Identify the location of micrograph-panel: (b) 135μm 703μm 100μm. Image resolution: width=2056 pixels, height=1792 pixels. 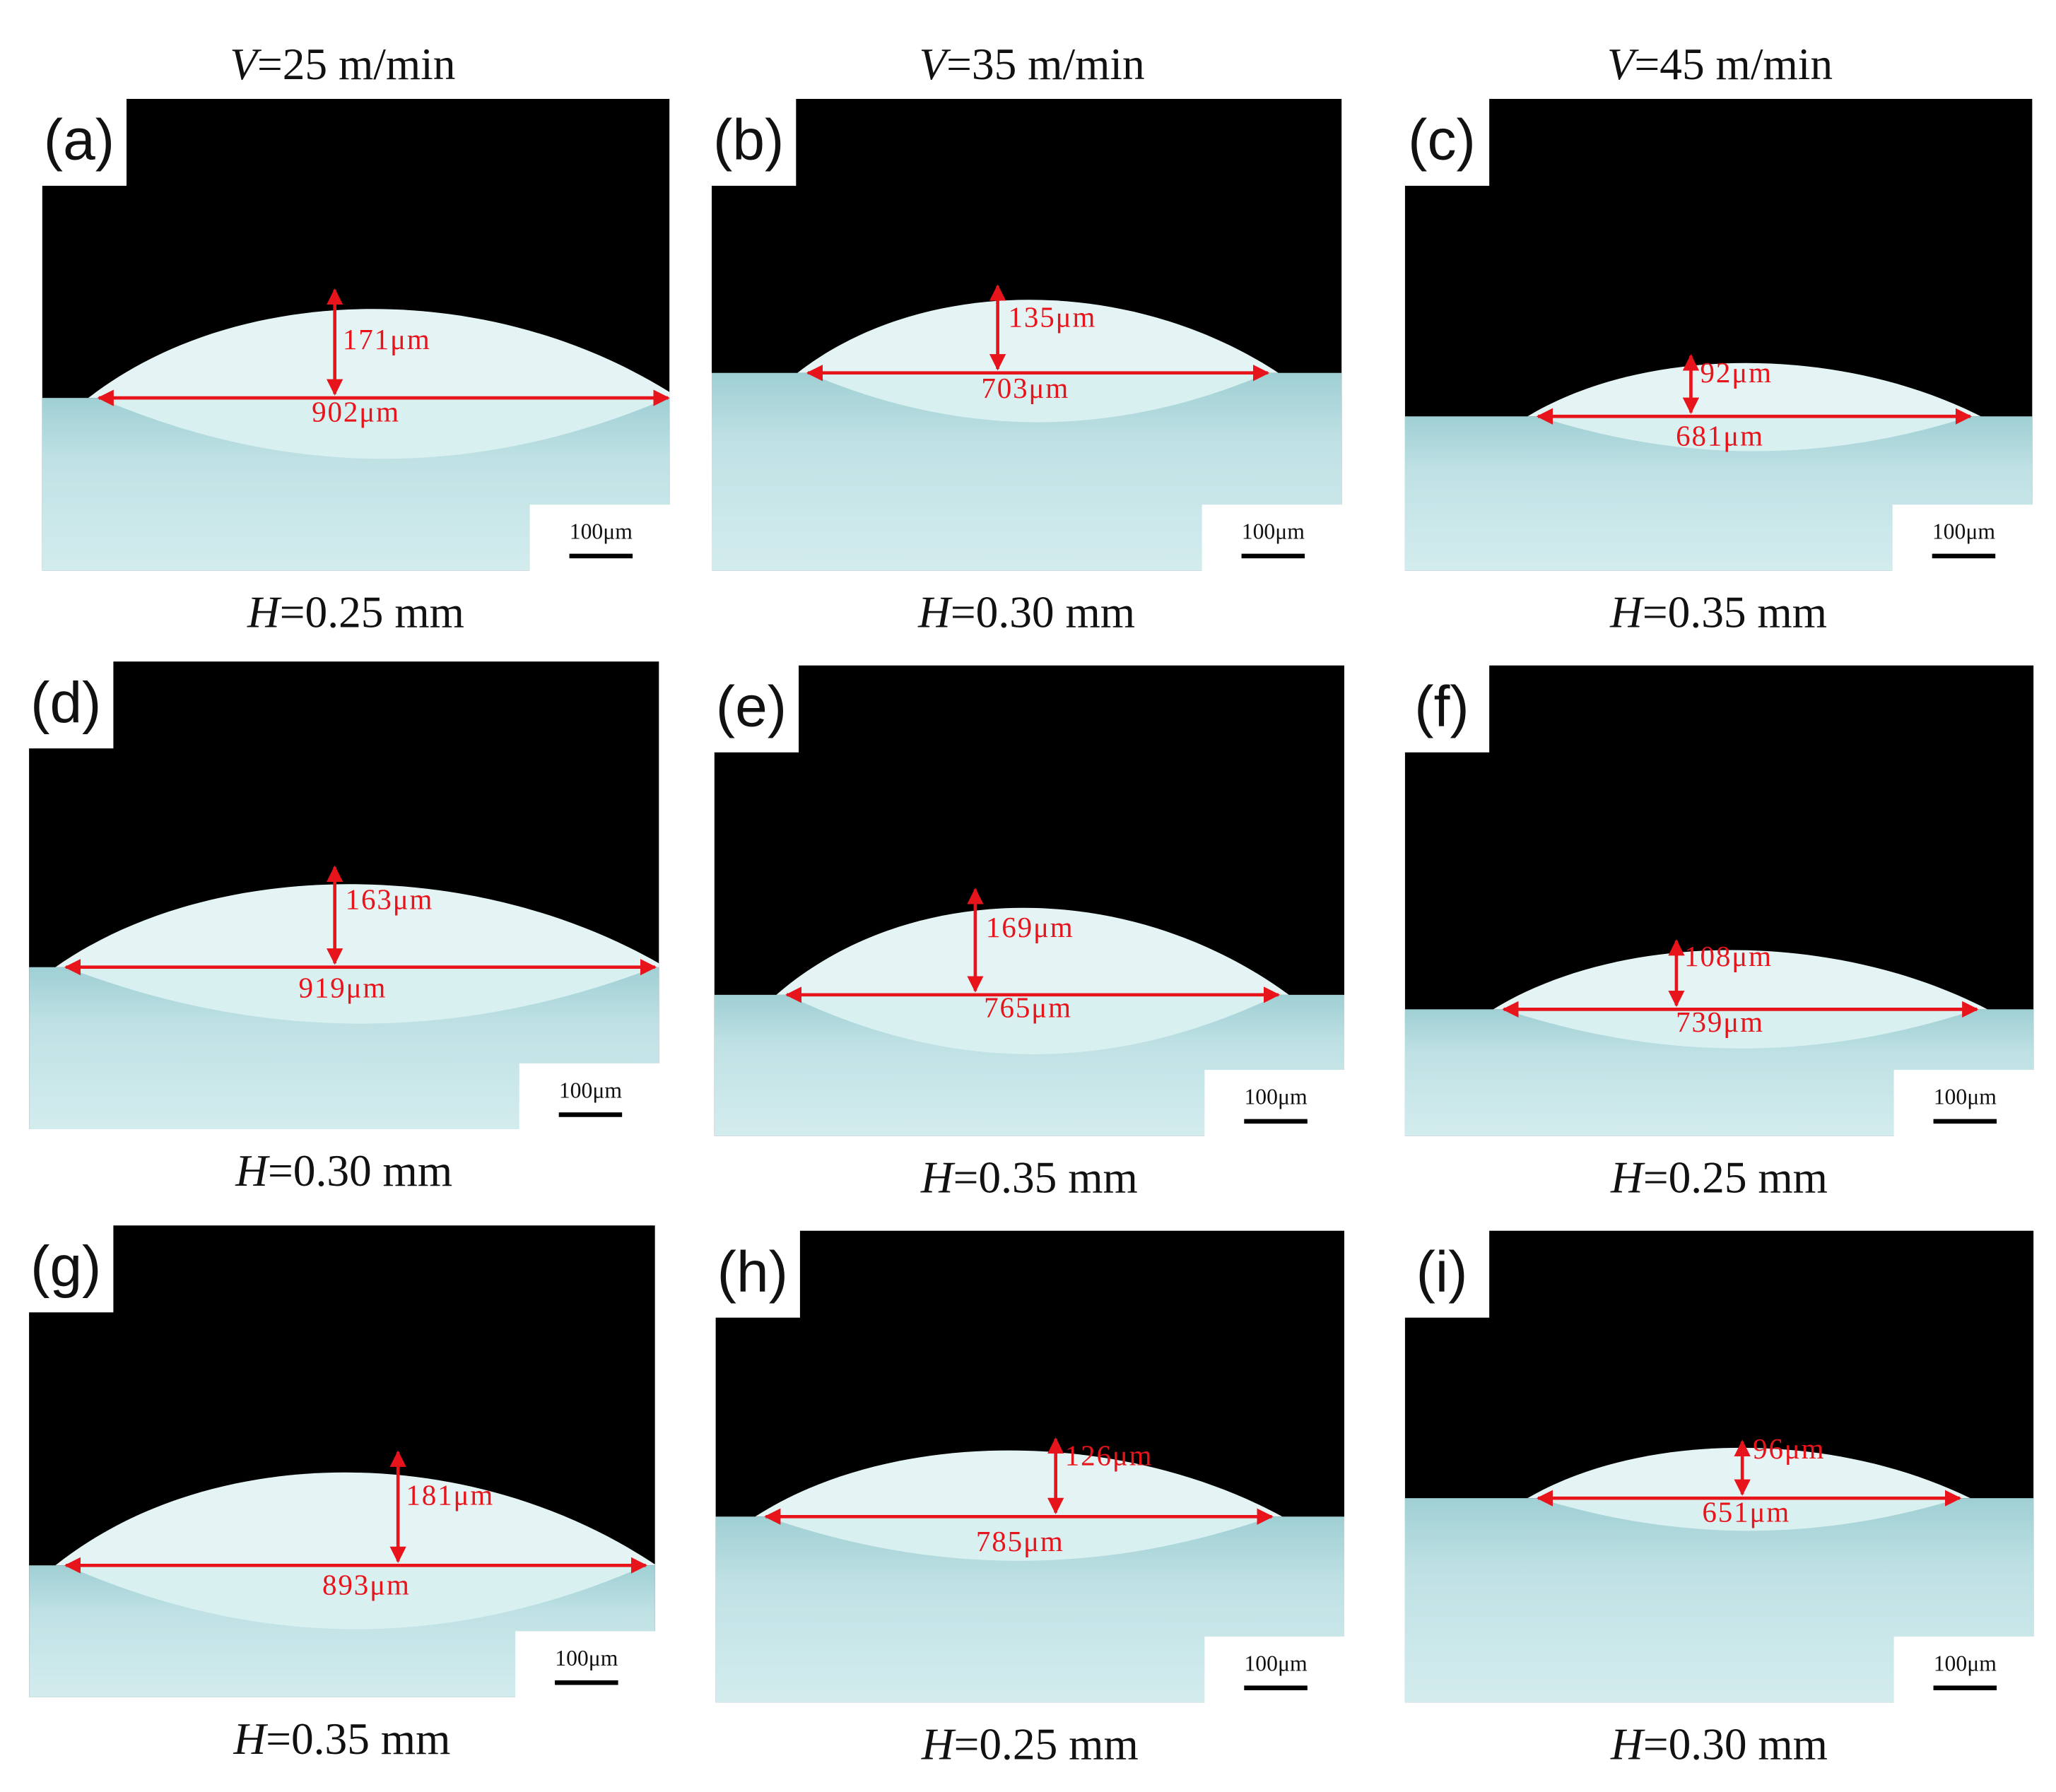
(1024, 332).